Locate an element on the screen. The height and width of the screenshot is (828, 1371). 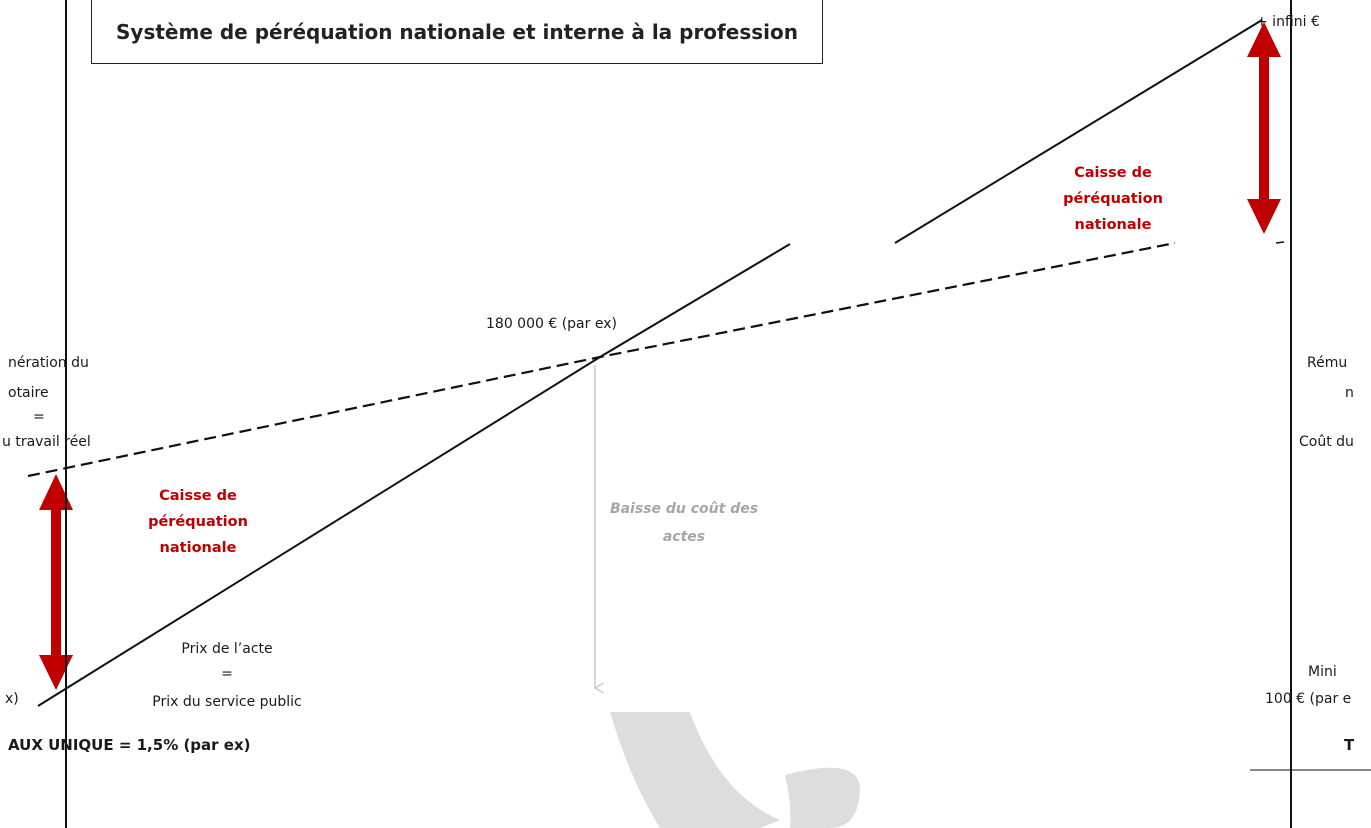
top-right-infini-label: + infini € is located at coordinates (1288, 22).